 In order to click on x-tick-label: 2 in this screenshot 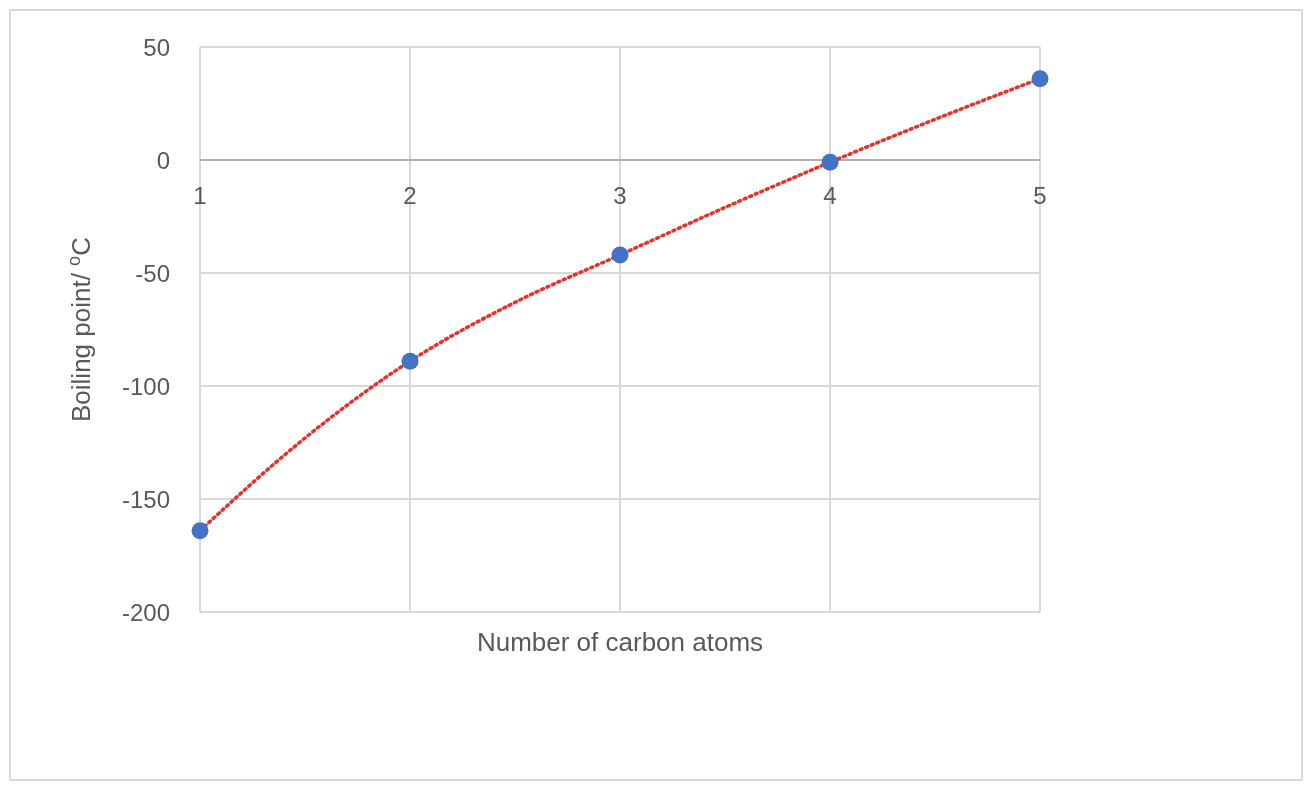, I will do `click(410, 195)`.